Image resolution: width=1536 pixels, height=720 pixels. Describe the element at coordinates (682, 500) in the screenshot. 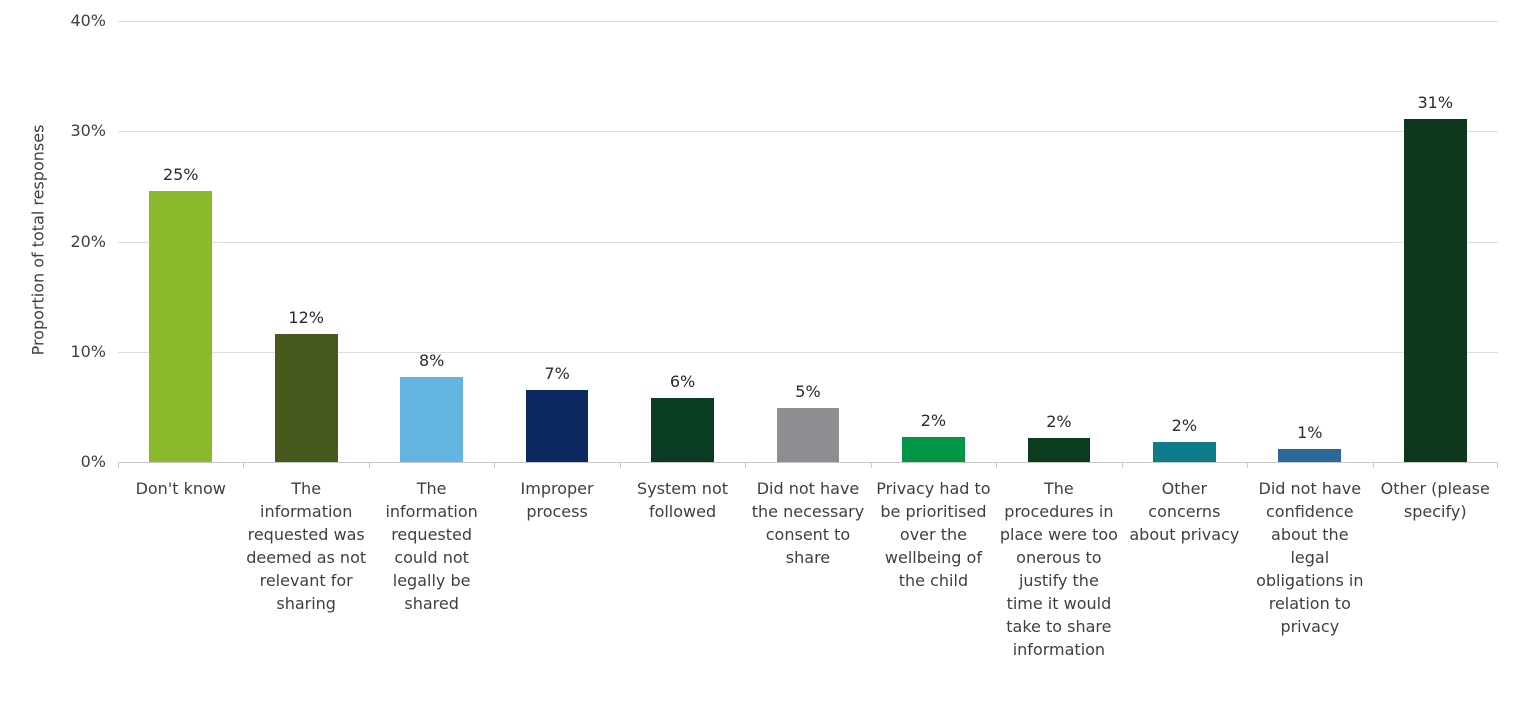

I see `x-axis-category-label: System not followed` at that location.